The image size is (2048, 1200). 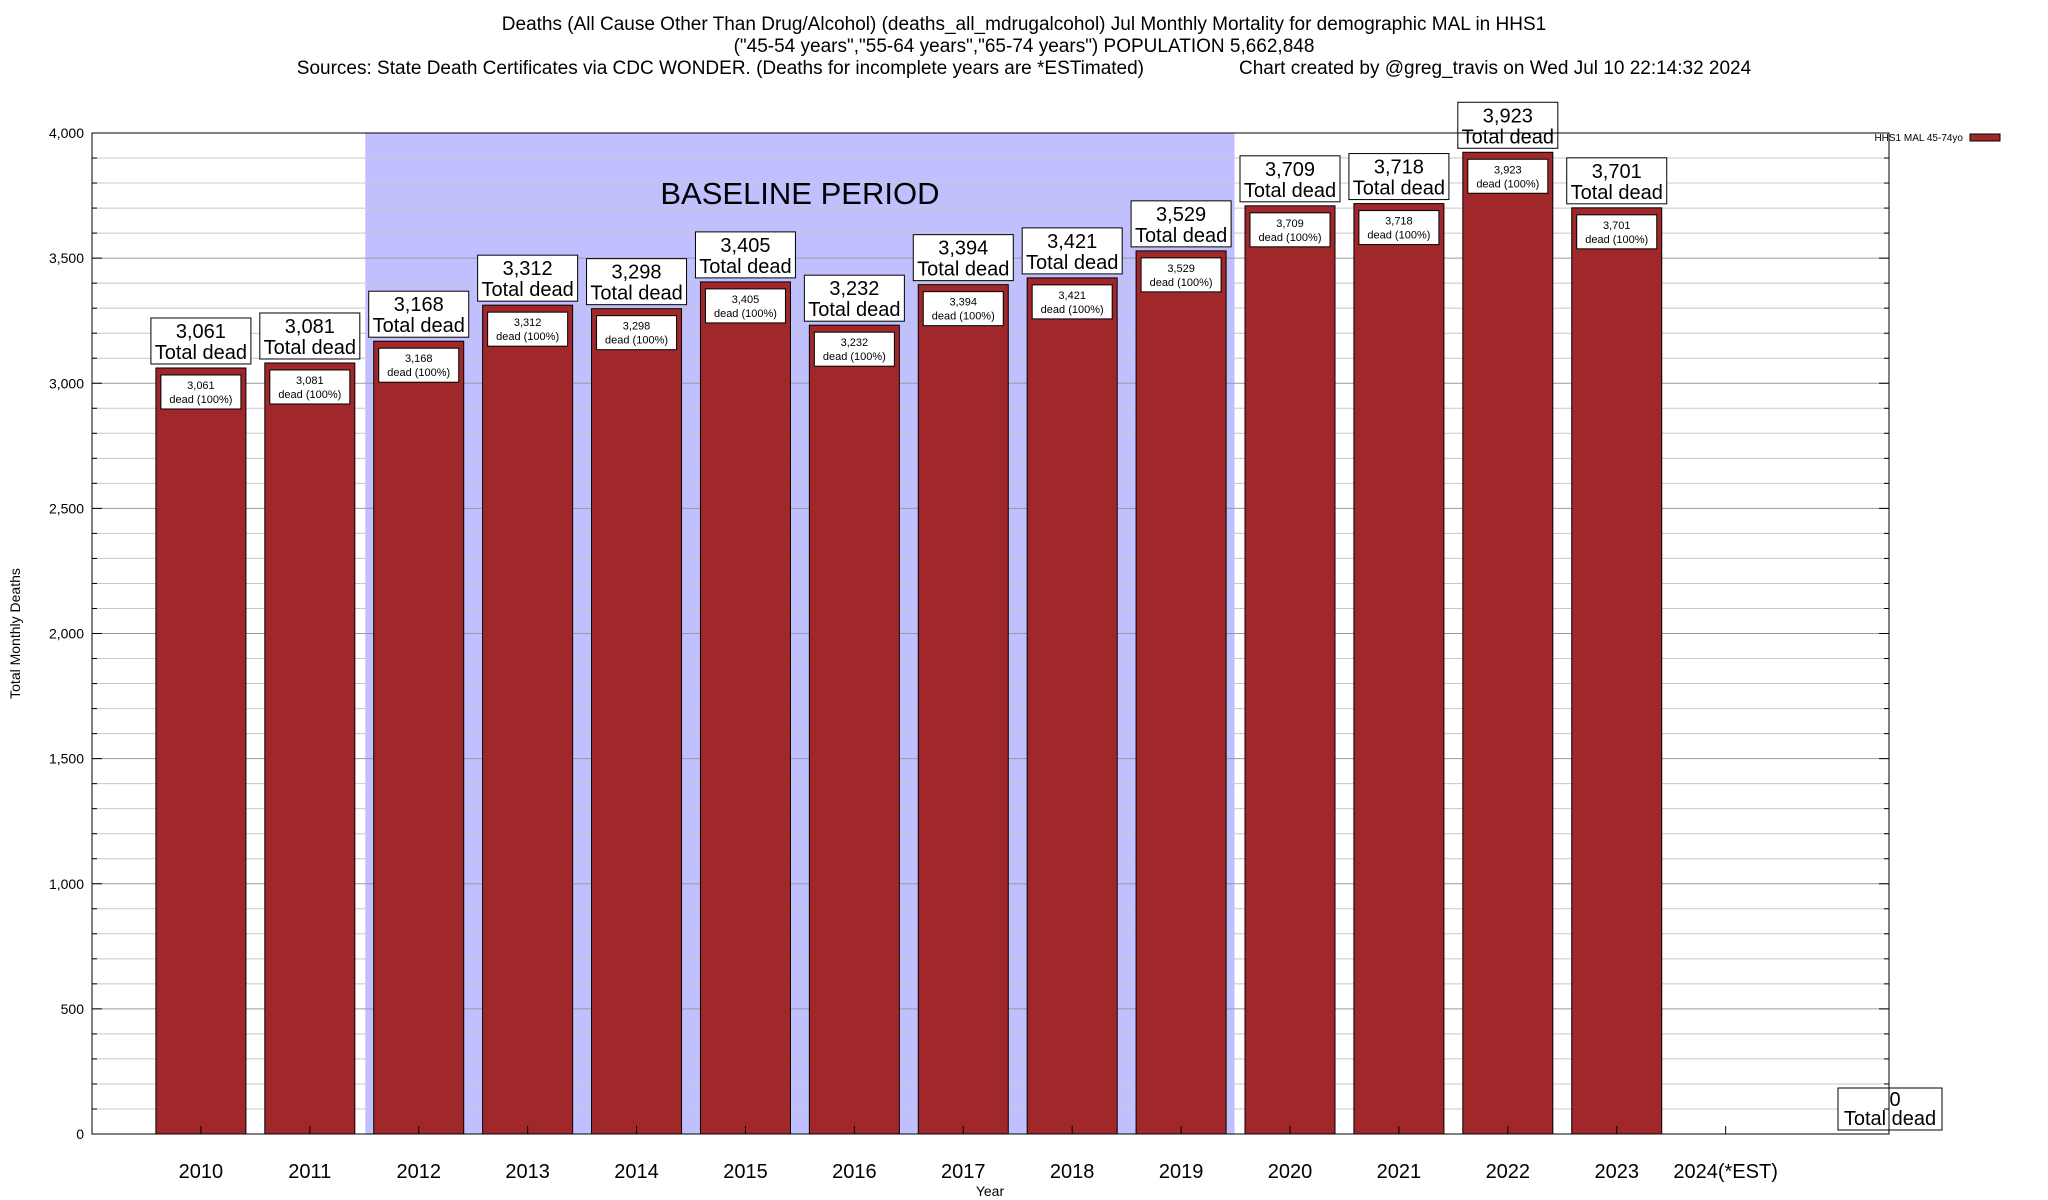 What do you see at coordinates (1616, 1172) in the screenshot?
I see `x-tick-label: 2023` at bounding box center [1616, 1172].